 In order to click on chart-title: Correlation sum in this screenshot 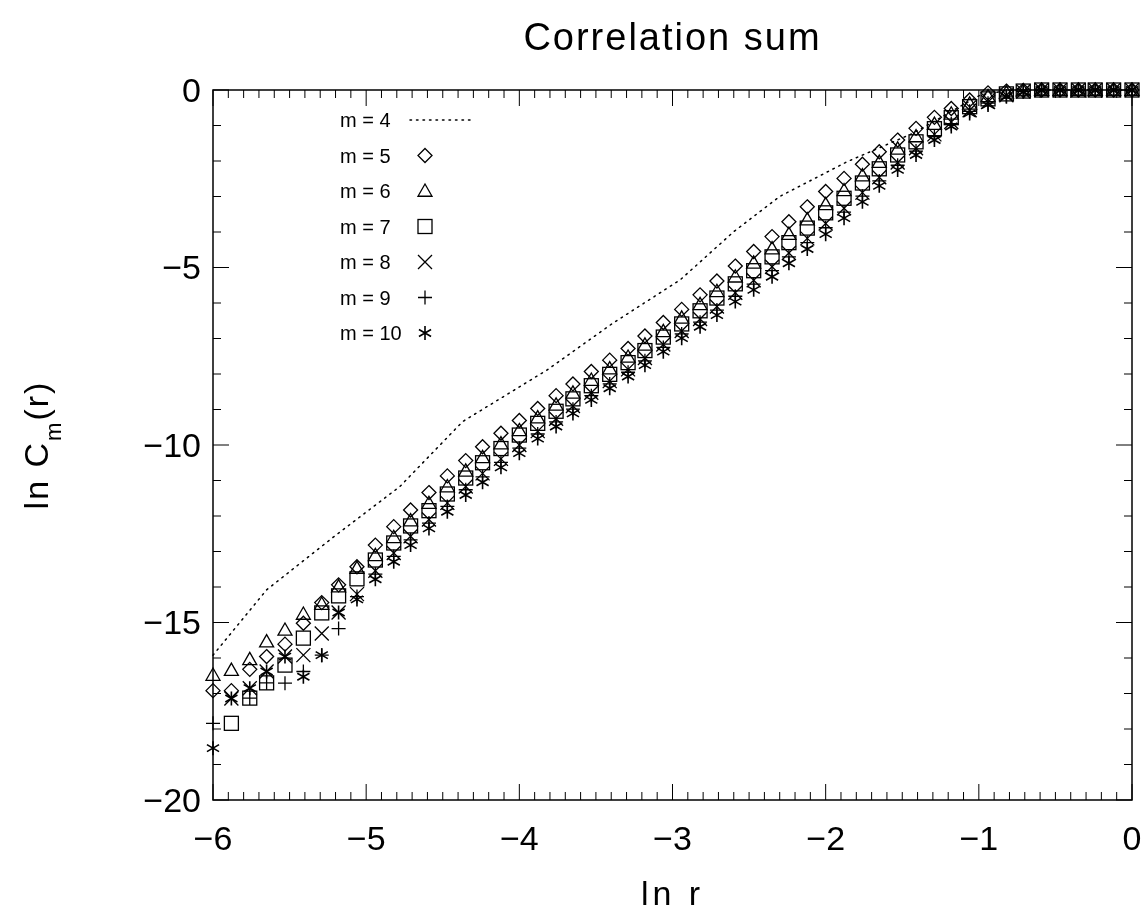, I will do `click(672, 37)`.